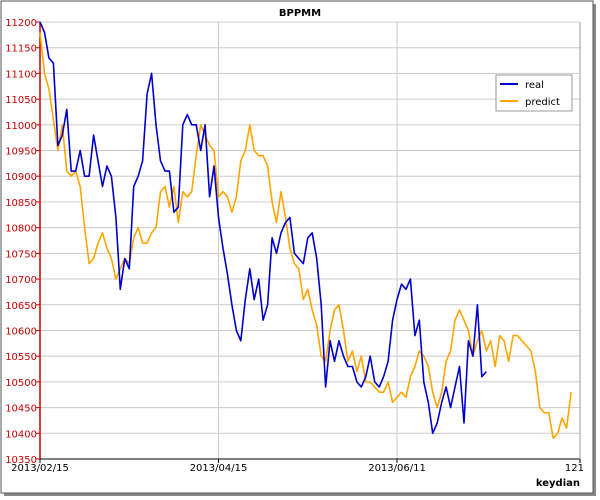 The width and height of the screenshot is (600, 500). Describe the element at coordinates (300, 13) in the screenshot. I see `chart-title: BPPMM` at that location.